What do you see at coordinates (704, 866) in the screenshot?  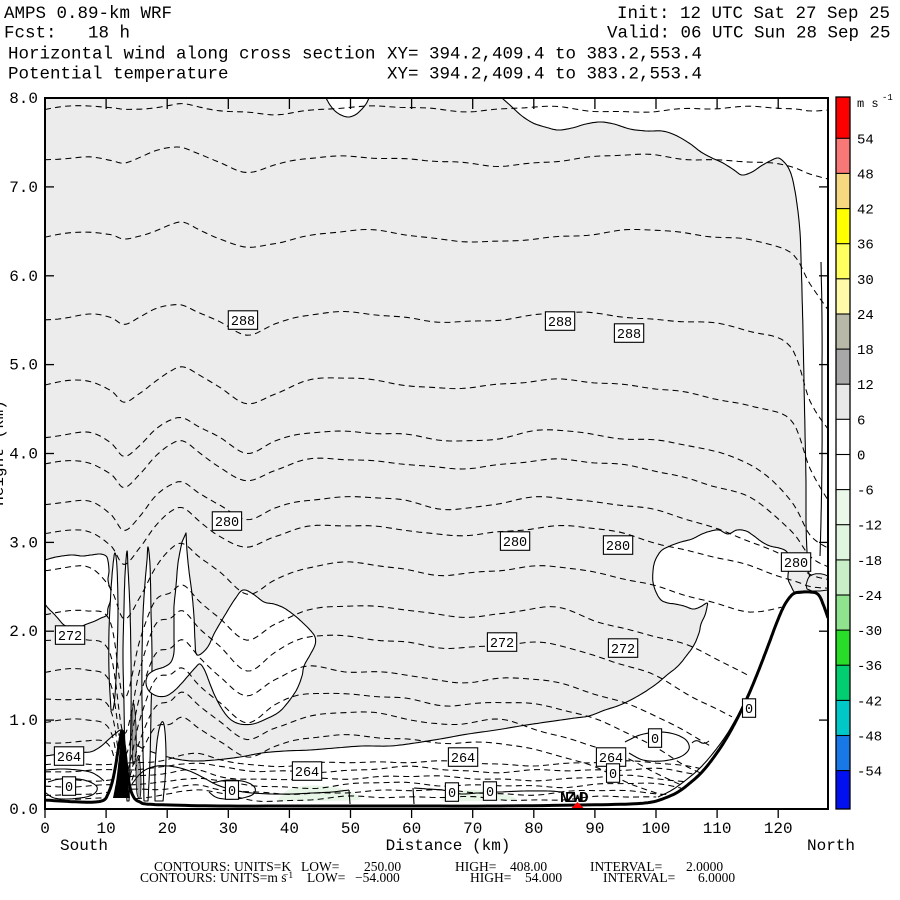 I see `svg-text: 2.0000` at bounding box center [704, 866].